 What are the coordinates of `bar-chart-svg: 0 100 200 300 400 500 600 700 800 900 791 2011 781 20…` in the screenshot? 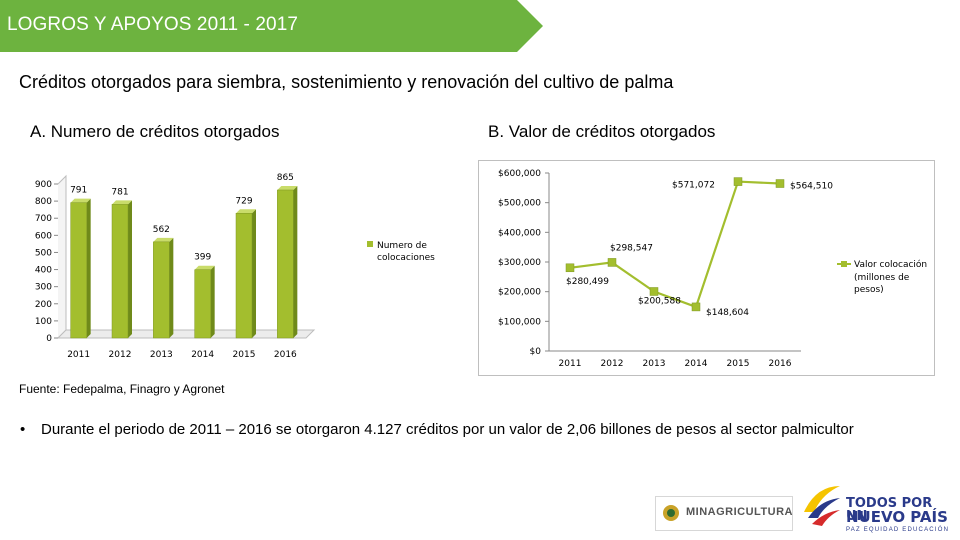 It's located at (235, 266).